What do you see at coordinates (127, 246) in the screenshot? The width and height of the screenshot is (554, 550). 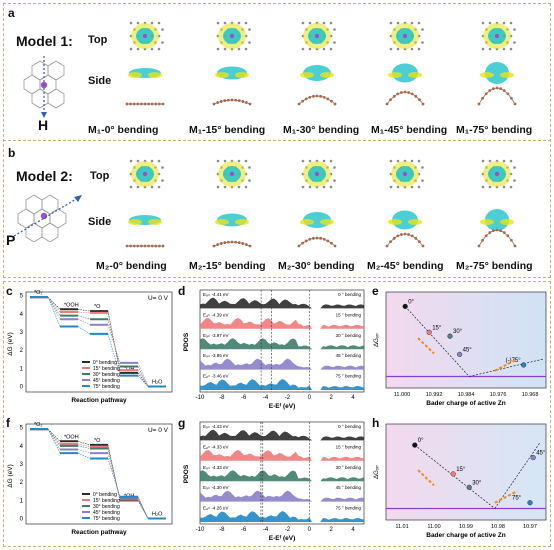 I see `chain-atom` at bounding box center [127, 246].